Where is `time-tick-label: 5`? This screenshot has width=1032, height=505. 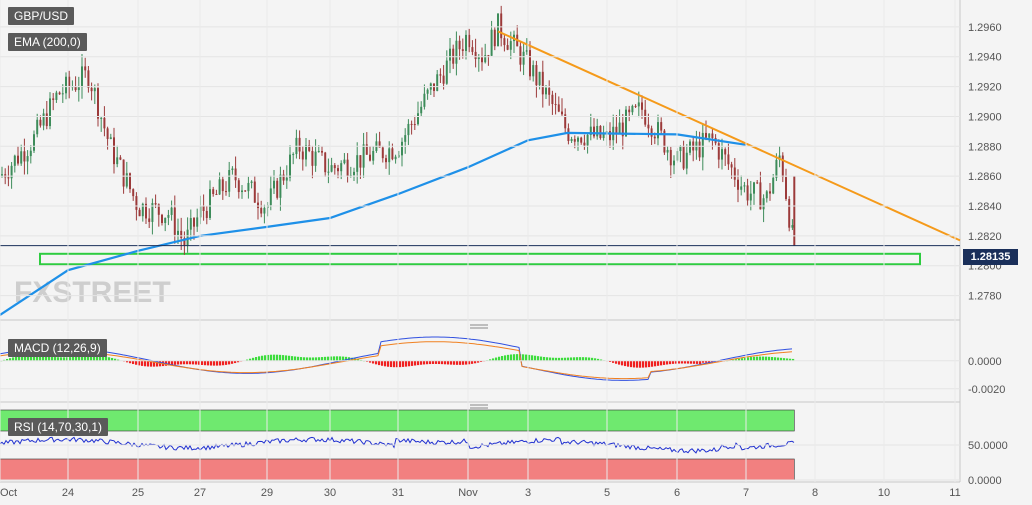 time-tick-label: 5 is located at coordinates (607, 493).